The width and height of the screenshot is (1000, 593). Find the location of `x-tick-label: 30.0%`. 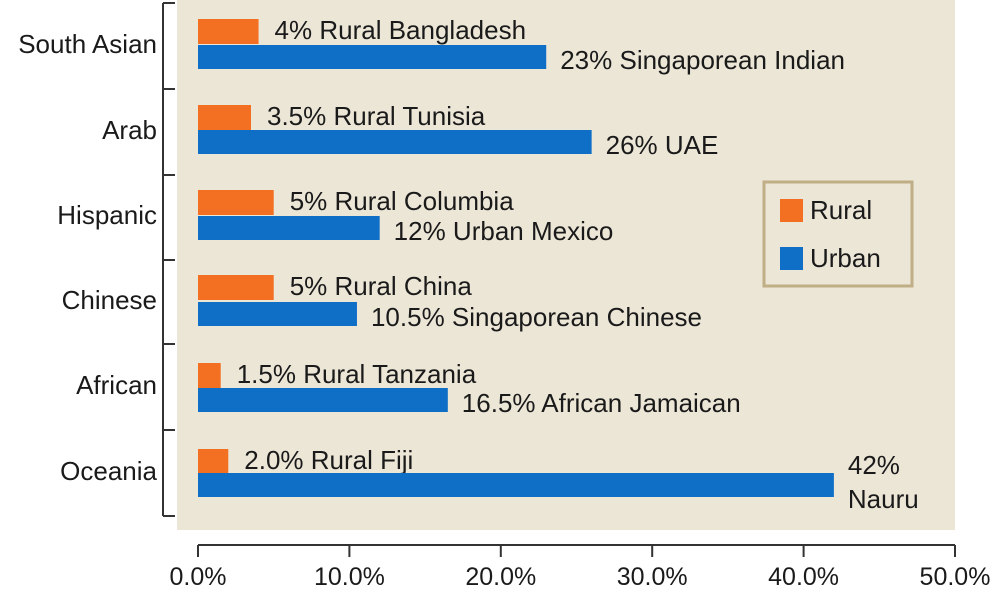

x-tick-label: 30.0% is located at coordinates (652, 575).